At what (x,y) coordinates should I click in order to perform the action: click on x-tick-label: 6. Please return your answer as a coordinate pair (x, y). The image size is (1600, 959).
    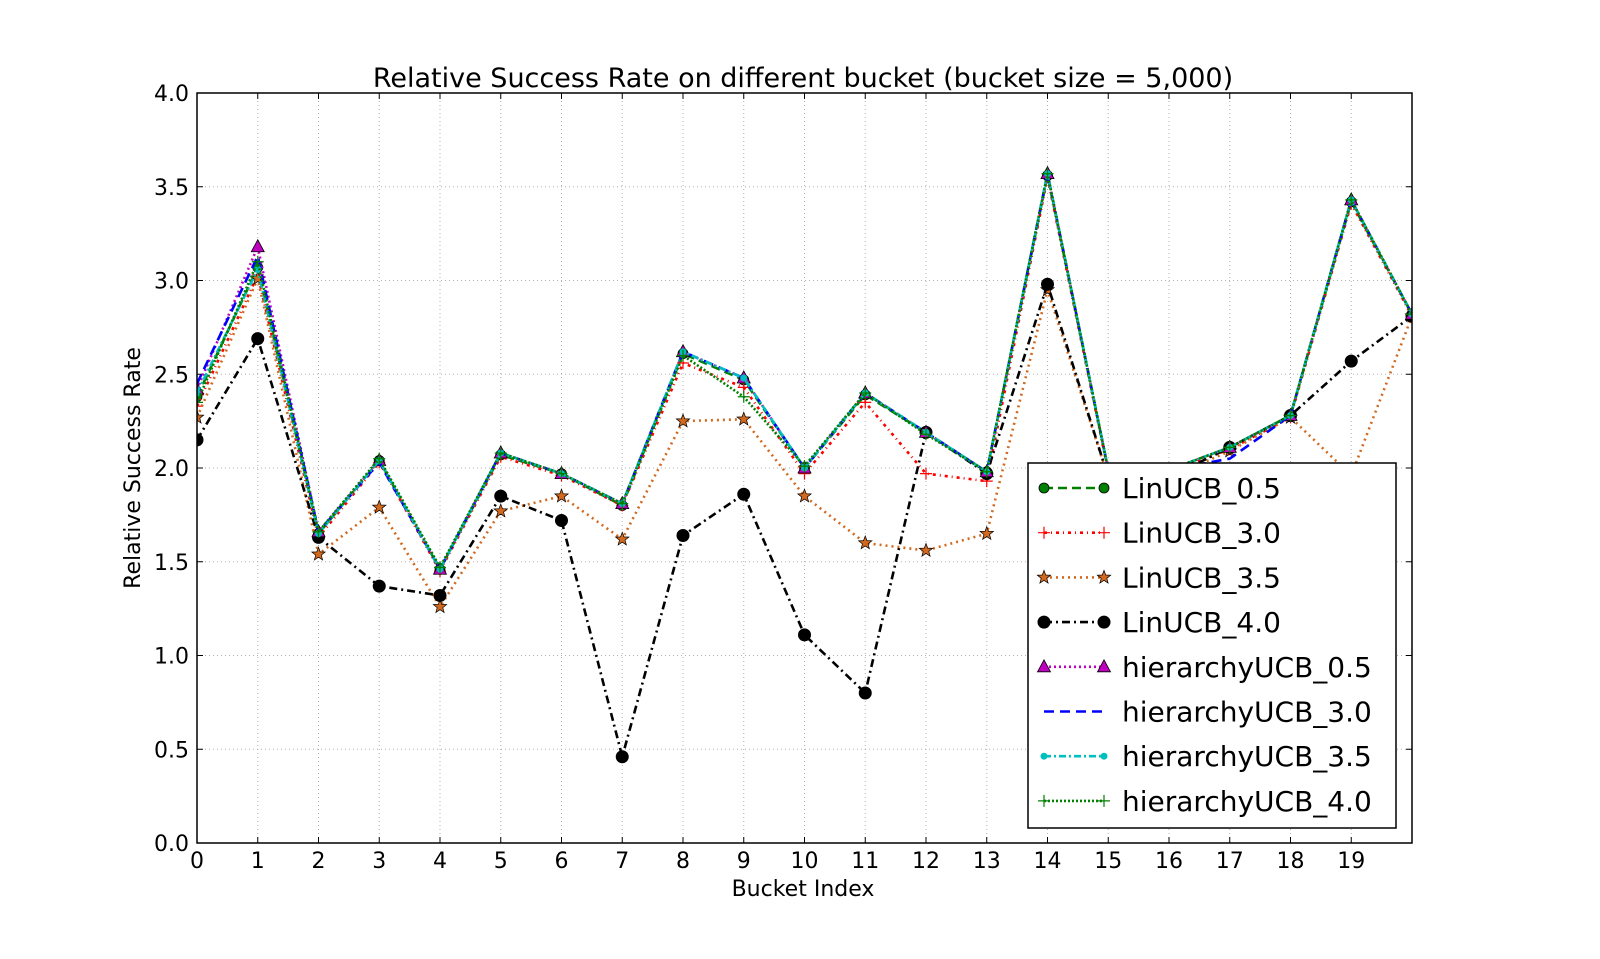
    Looking at the image, I should click on (562, 861).